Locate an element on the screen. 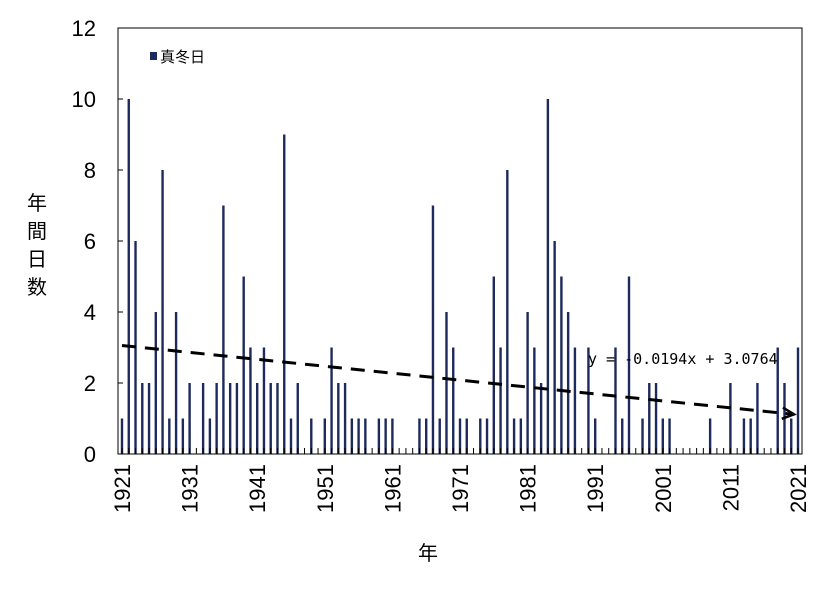 This screenshot has width=822, height=594. bar-1939 is located at coordinates (243, 365).